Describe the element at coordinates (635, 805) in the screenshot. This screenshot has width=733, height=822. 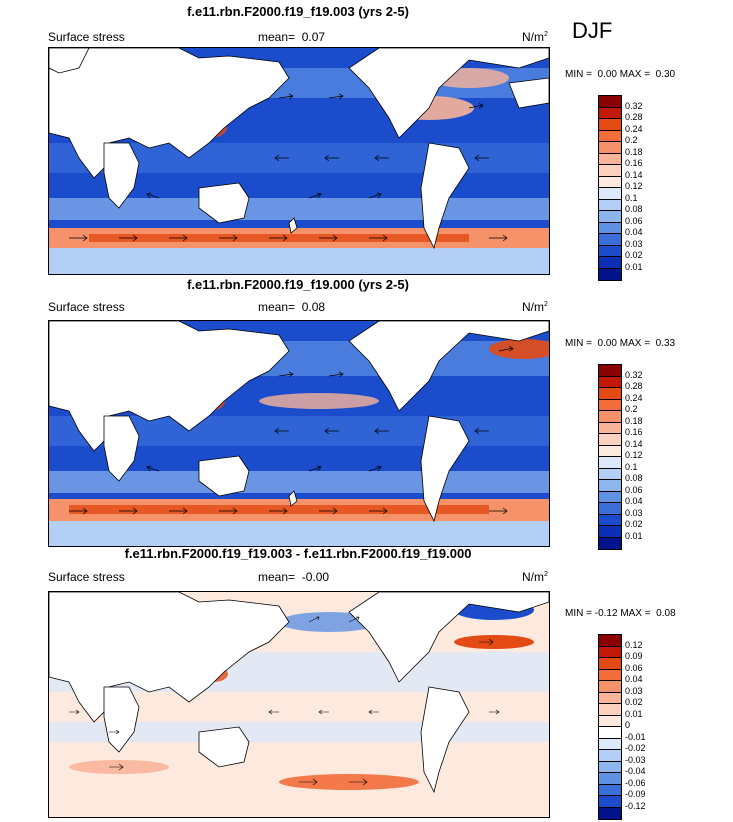
I see `colorbar-tick-label: -0.12` at that location.